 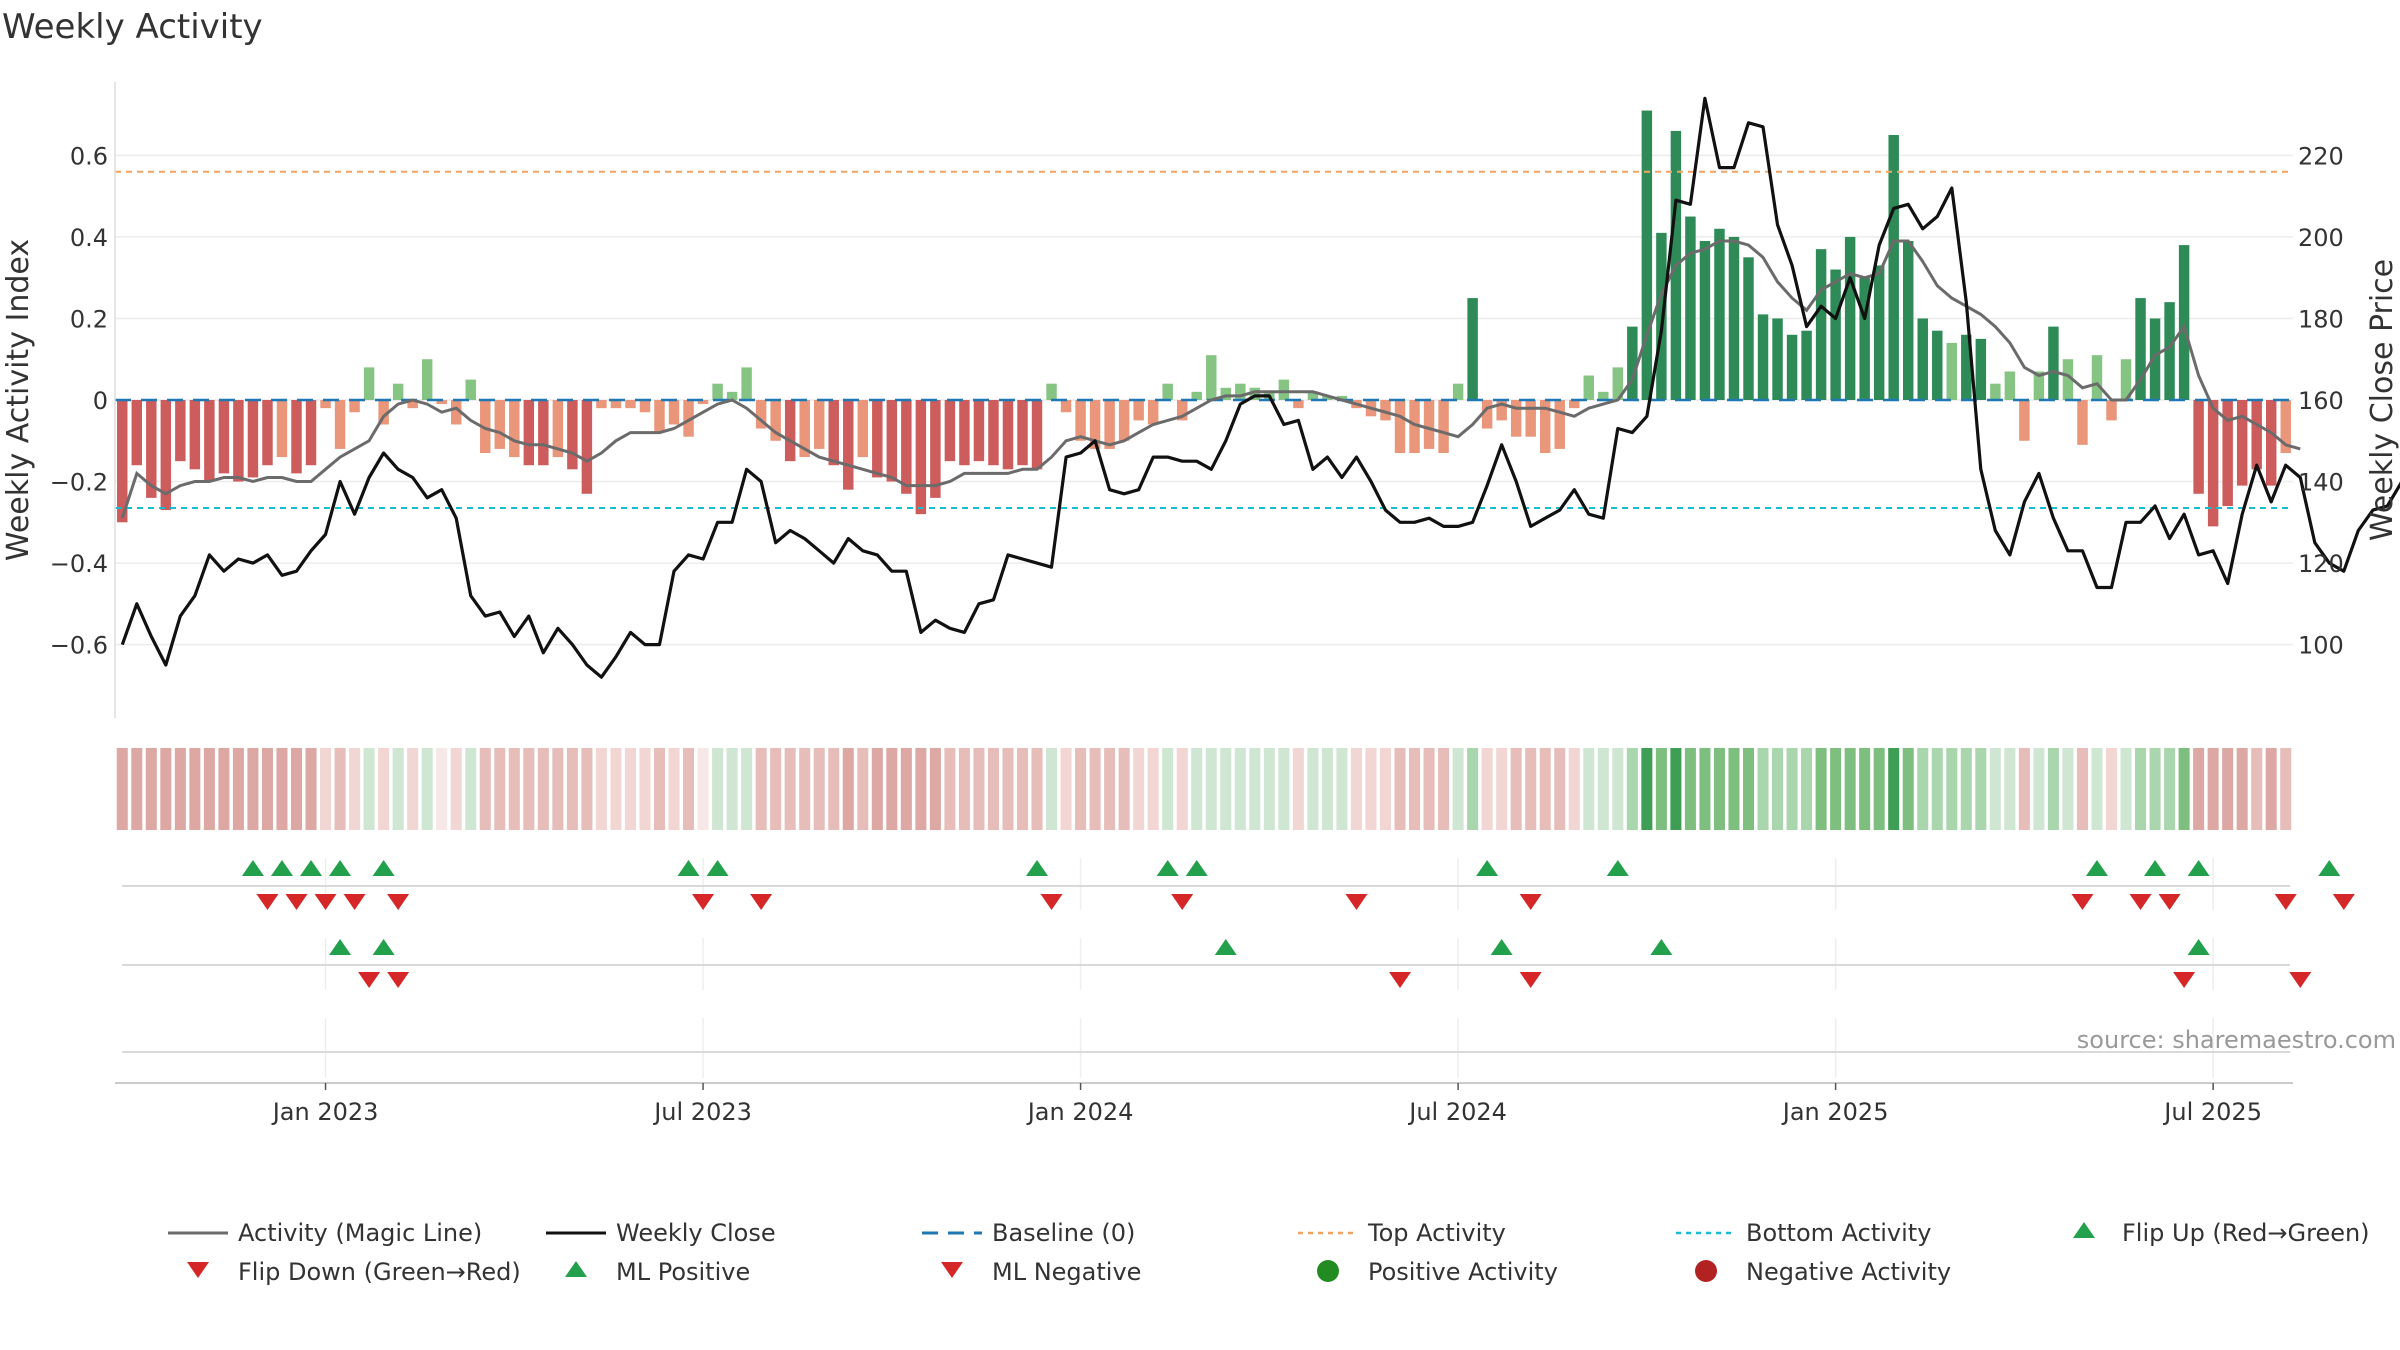 What do you see at coordinates (79, 646) in the screenshot?
I see `y-tick-label: −0.6` at bounding box center [79, 646].